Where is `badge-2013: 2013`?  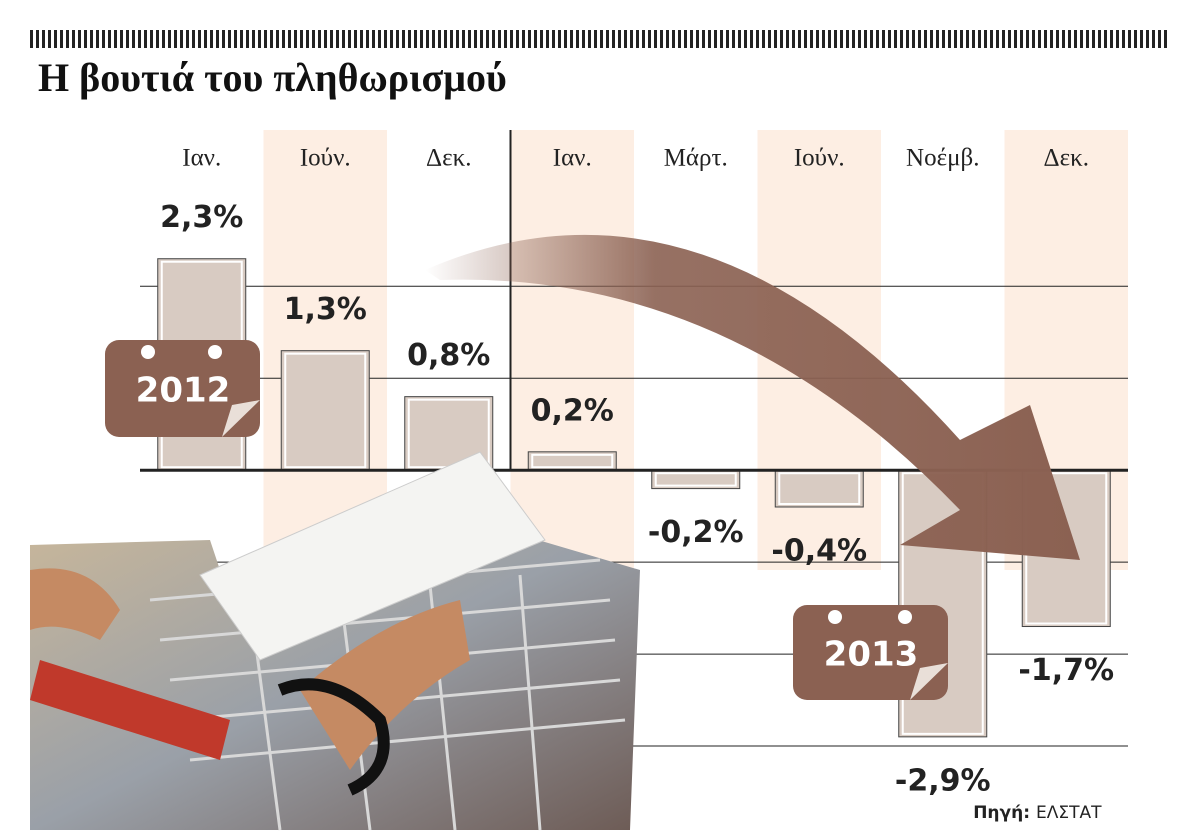 badge-2013: 2013 is located at coordinates (870, 652).